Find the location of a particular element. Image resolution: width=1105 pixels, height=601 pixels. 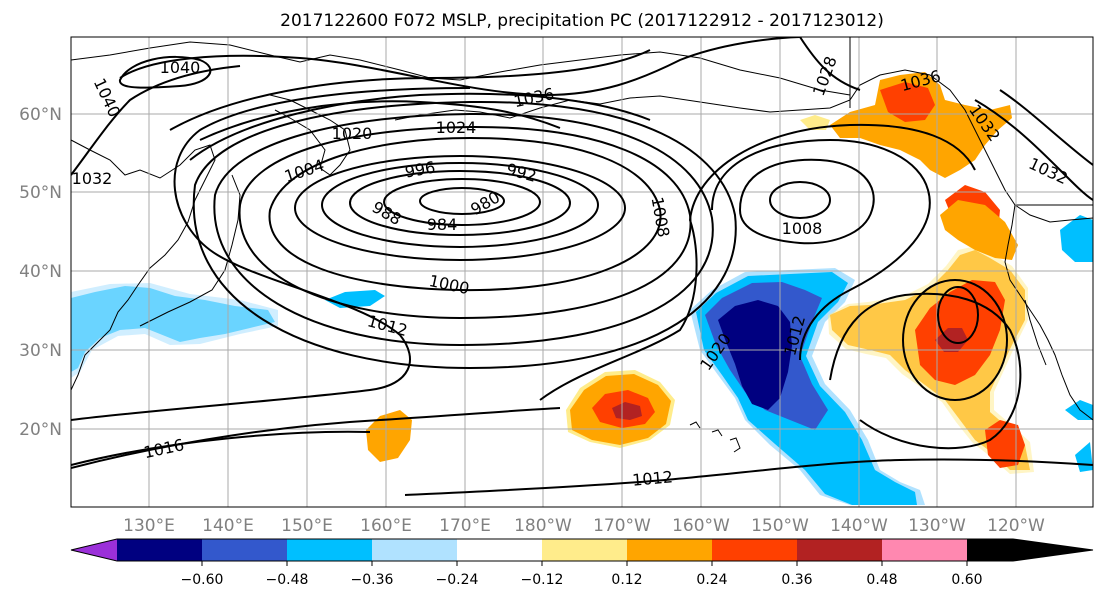

coast-baja is located at coordinates (1035, 332).